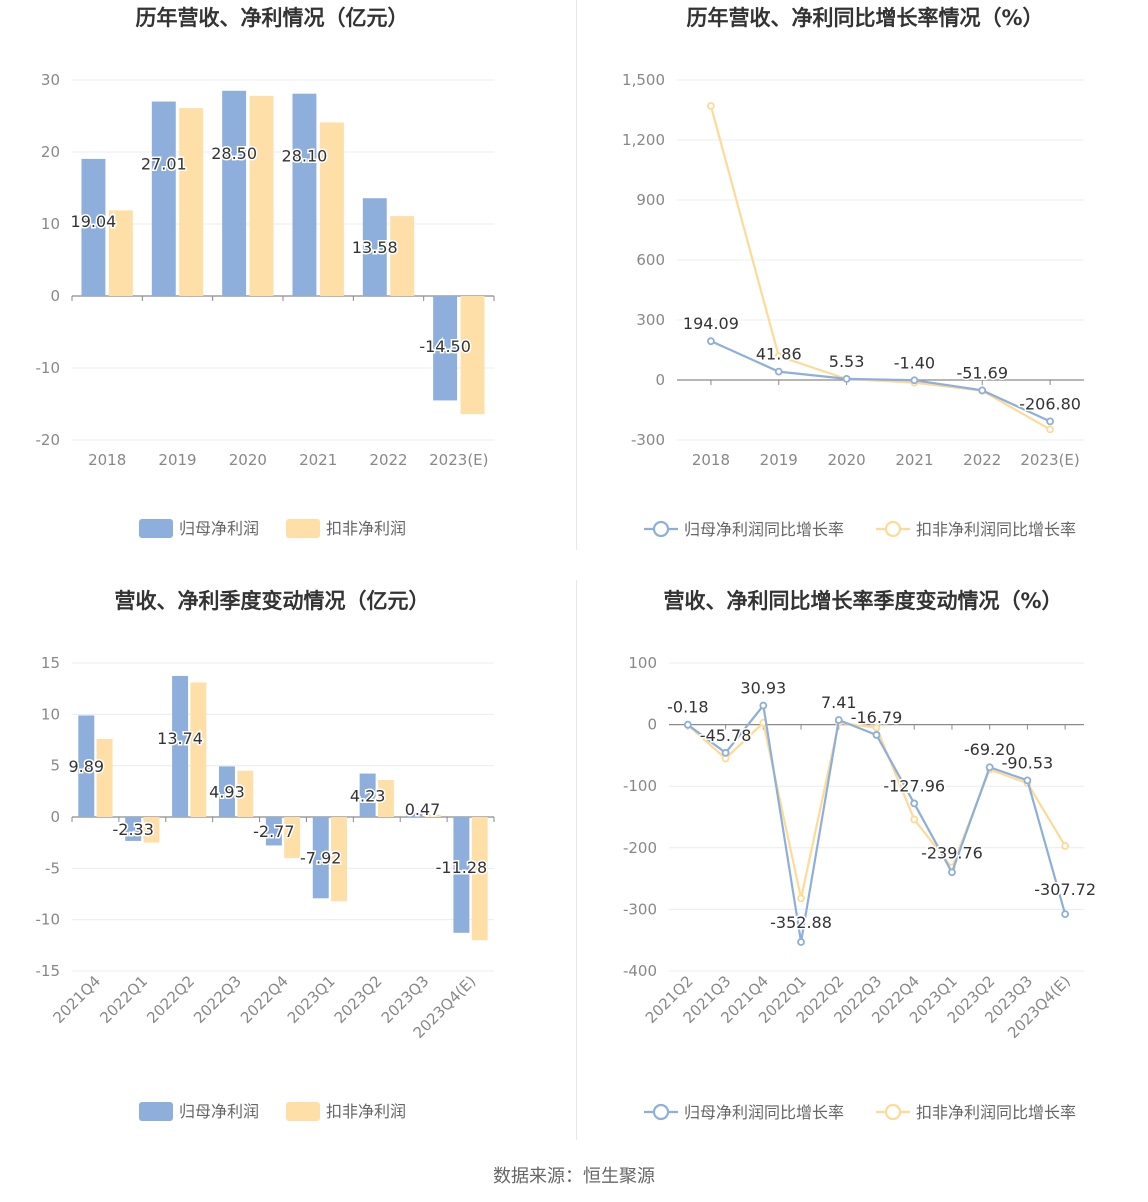  Describe the element at coordinates (423, 809) in the screenshot. I see `data-label: 0.47` at that location.